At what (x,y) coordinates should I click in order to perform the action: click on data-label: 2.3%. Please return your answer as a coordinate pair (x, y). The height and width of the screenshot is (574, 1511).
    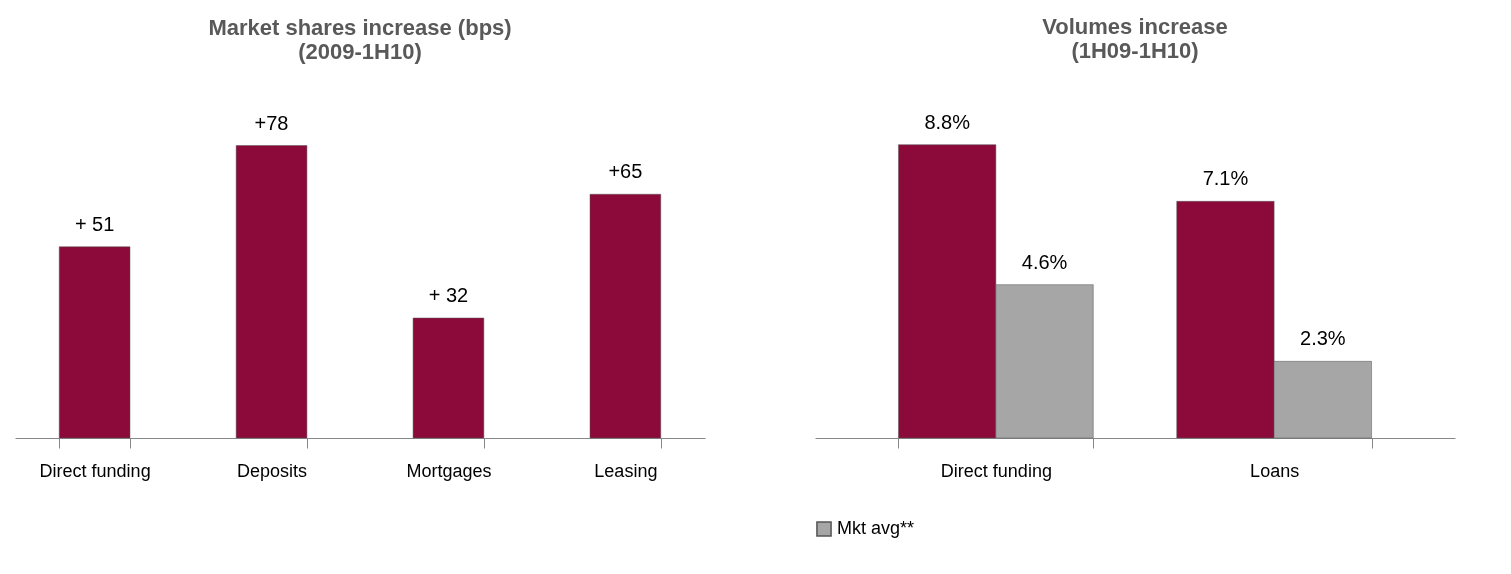
    Looking at the image, I should click on (1323, 338).